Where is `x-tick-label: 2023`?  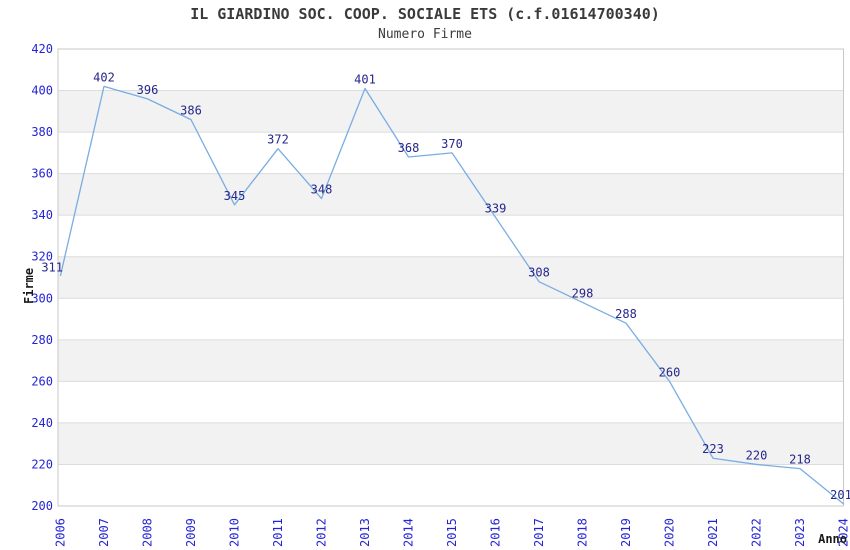
x-tick-label: 2023 is located at coordinates (800, 532).